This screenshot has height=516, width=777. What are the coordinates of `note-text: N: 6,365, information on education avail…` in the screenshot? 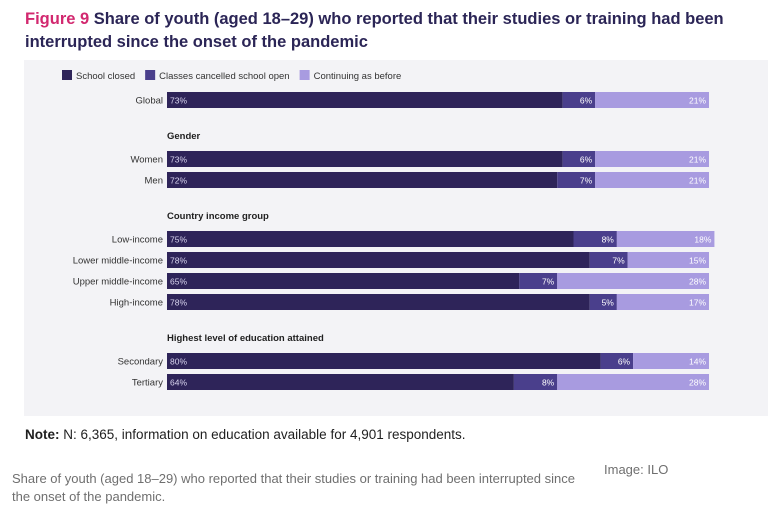 It's located at (264, 434).